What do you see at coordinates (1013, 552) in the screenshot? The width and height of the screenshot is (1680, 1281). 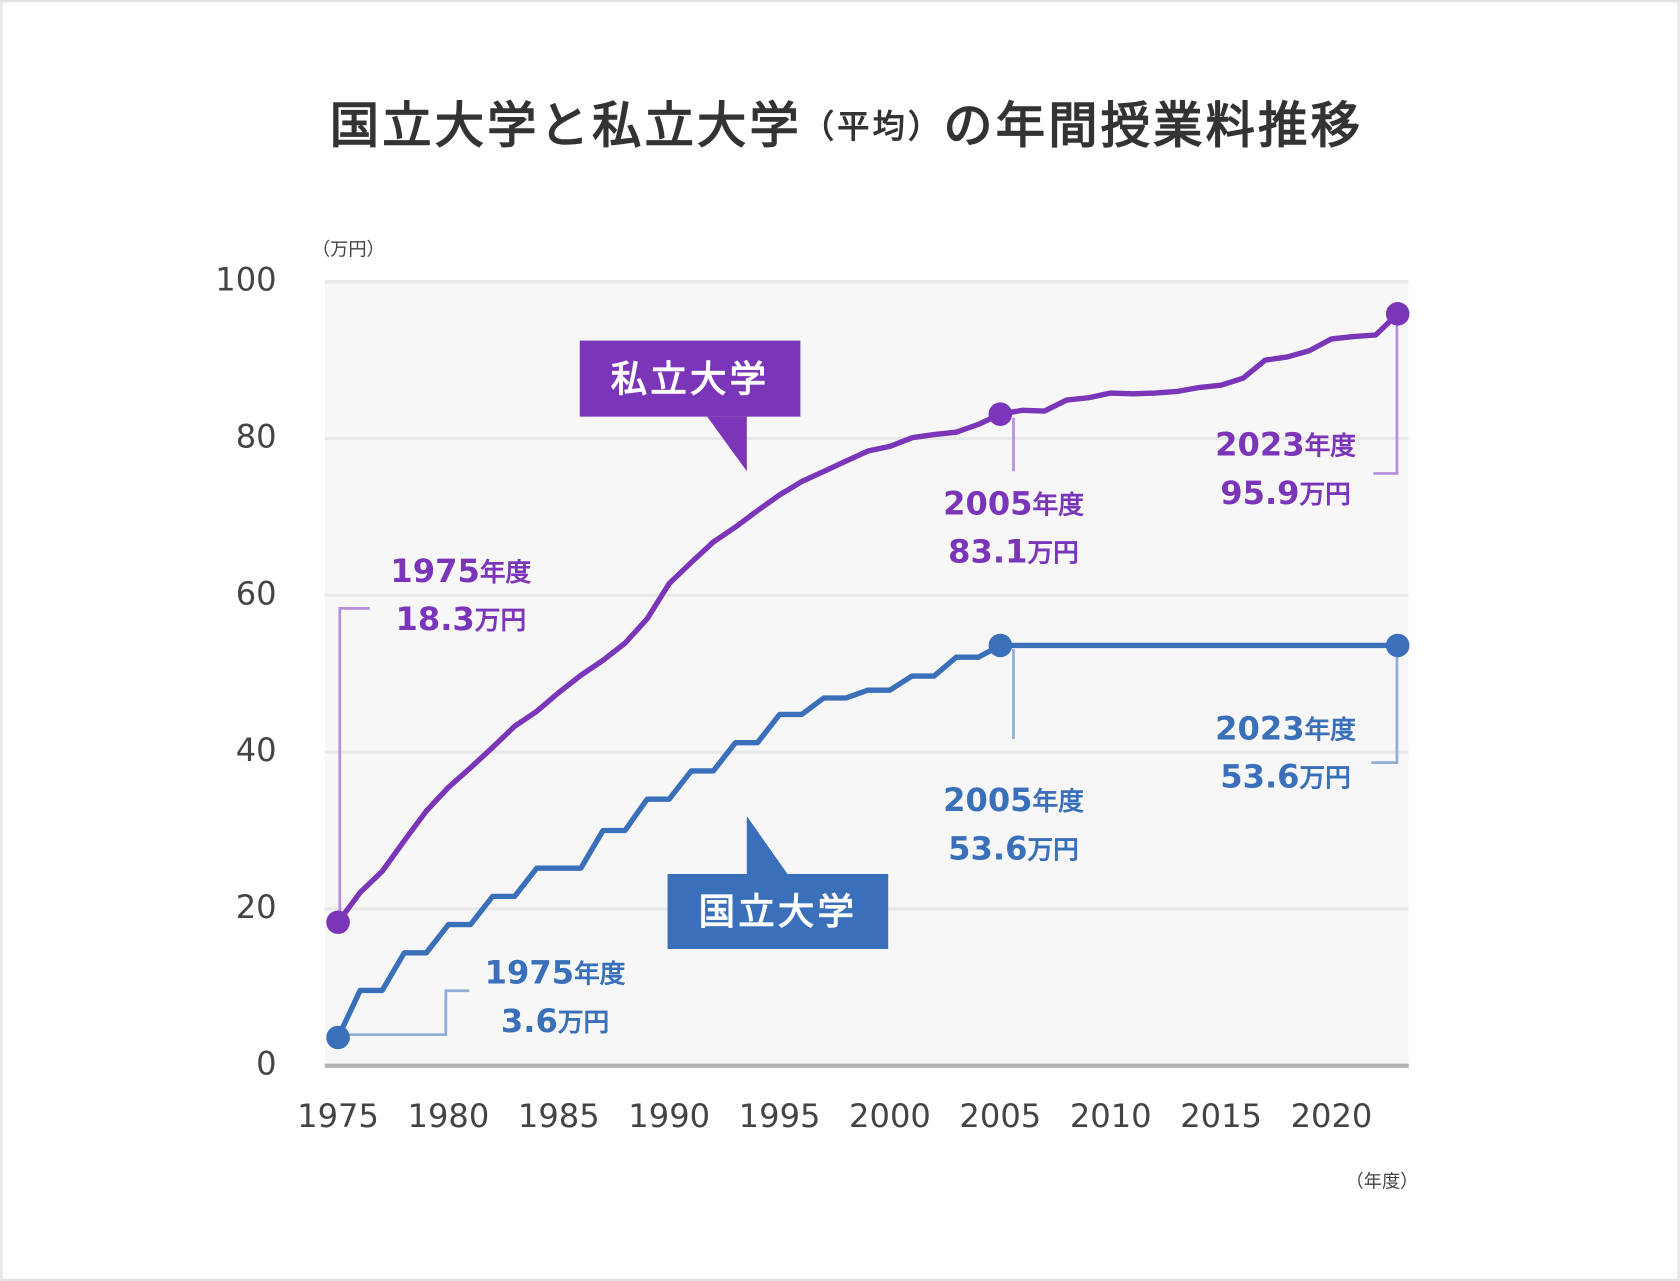 I see `annotation-value: 83.1万円` at bounding box center [1013, 552].